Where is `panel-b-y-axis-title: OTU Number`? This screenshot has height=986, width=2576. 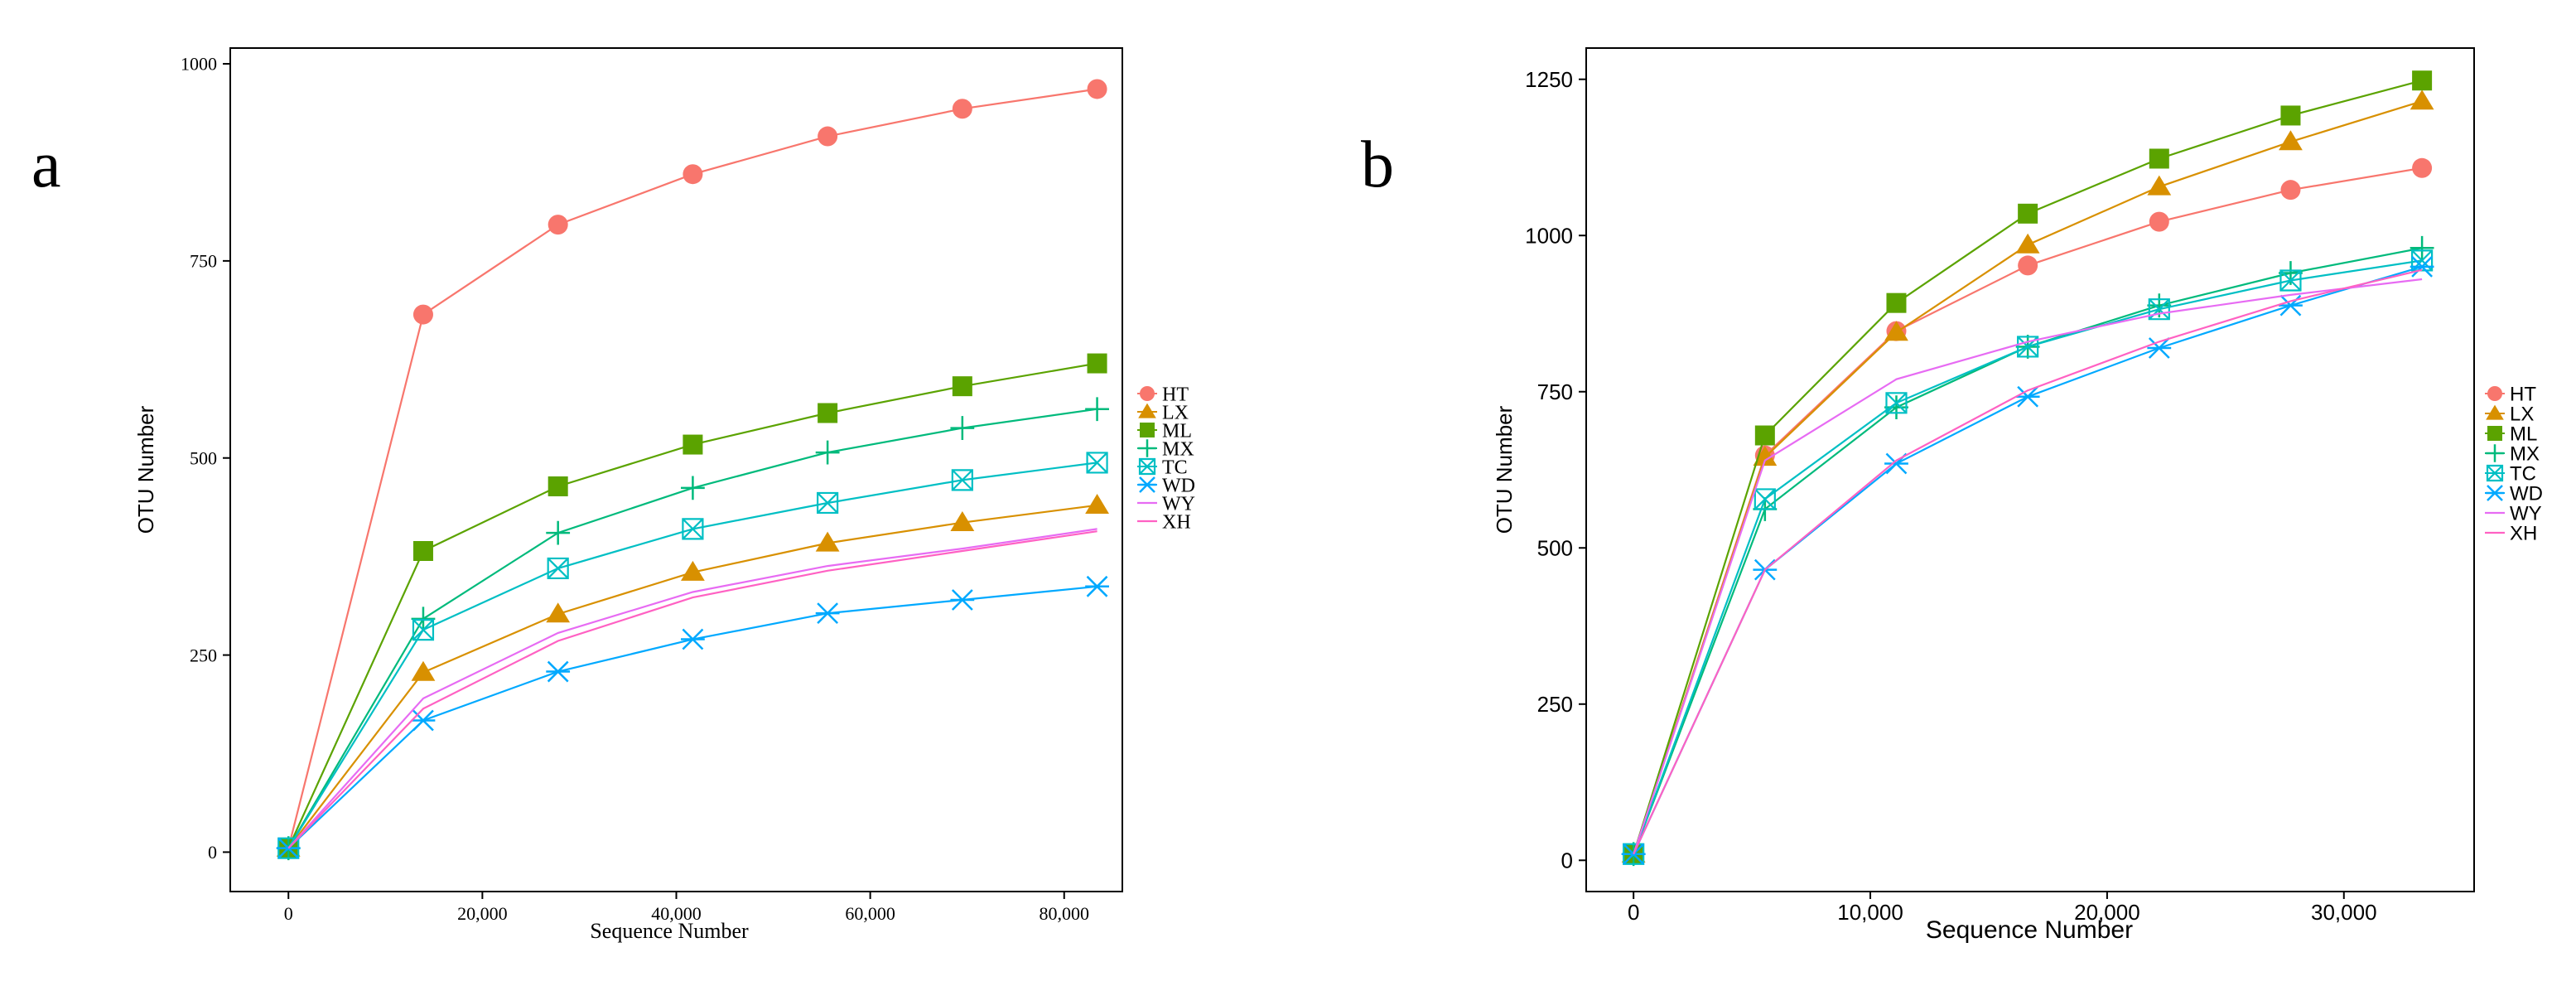 panel-b-y-axis-title: OTU Number is located at coordinates (1505, 470).